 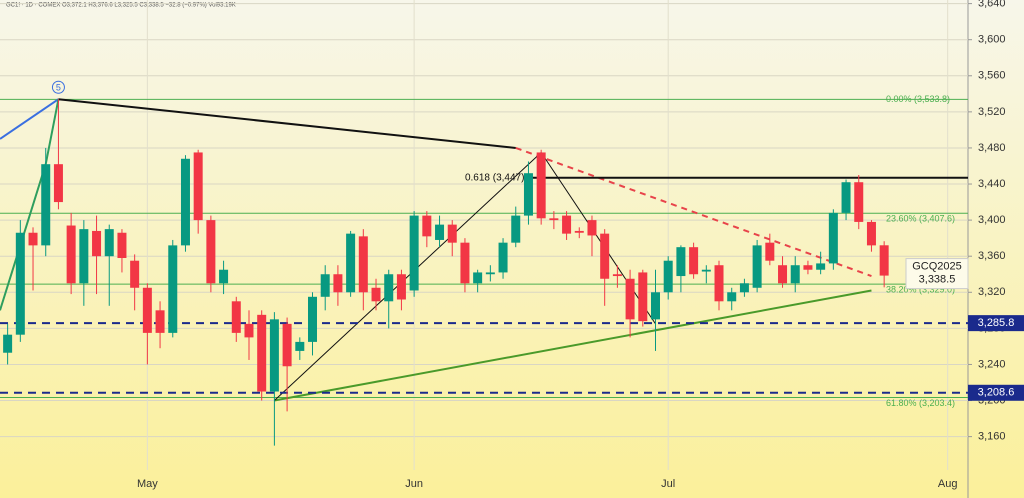 I want to click on price-level-label: 3,208.6, so click(x=996, y=393).